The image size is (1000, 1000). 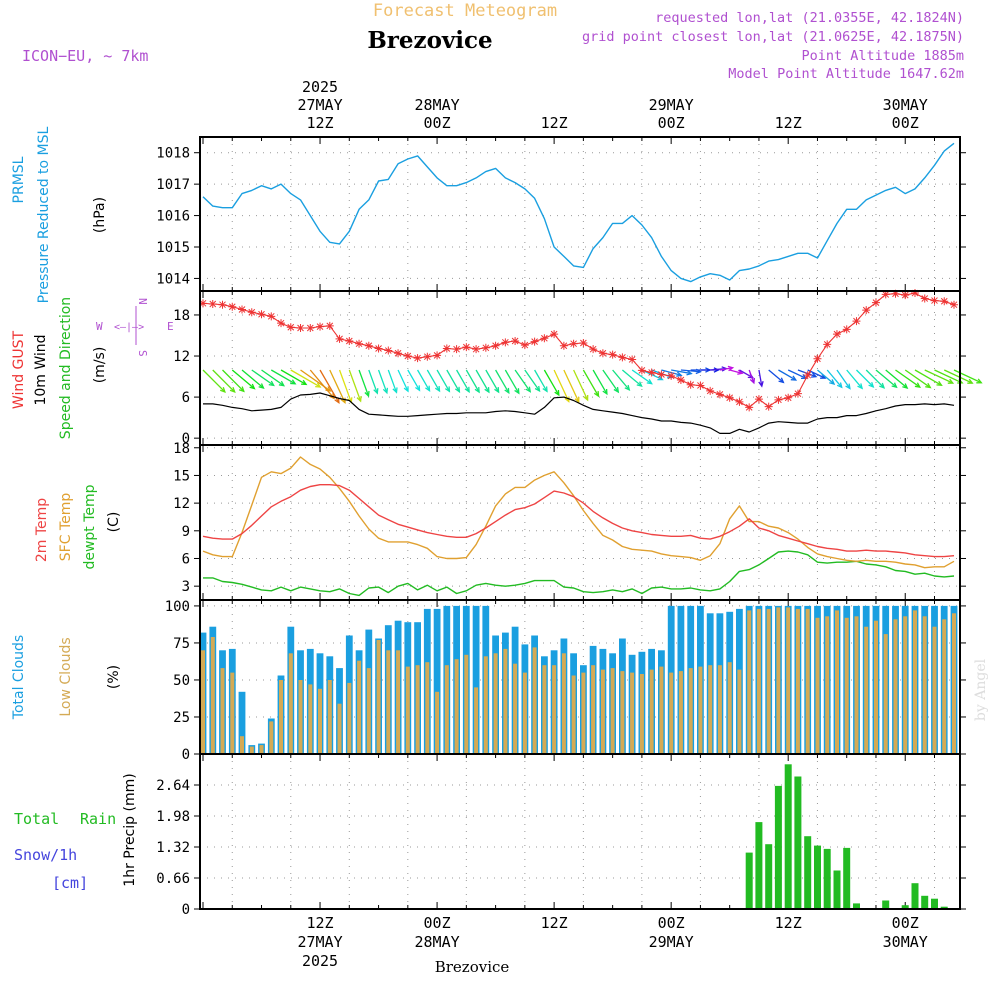 I want to click on compass-east: E, so click(x=170, y=326).